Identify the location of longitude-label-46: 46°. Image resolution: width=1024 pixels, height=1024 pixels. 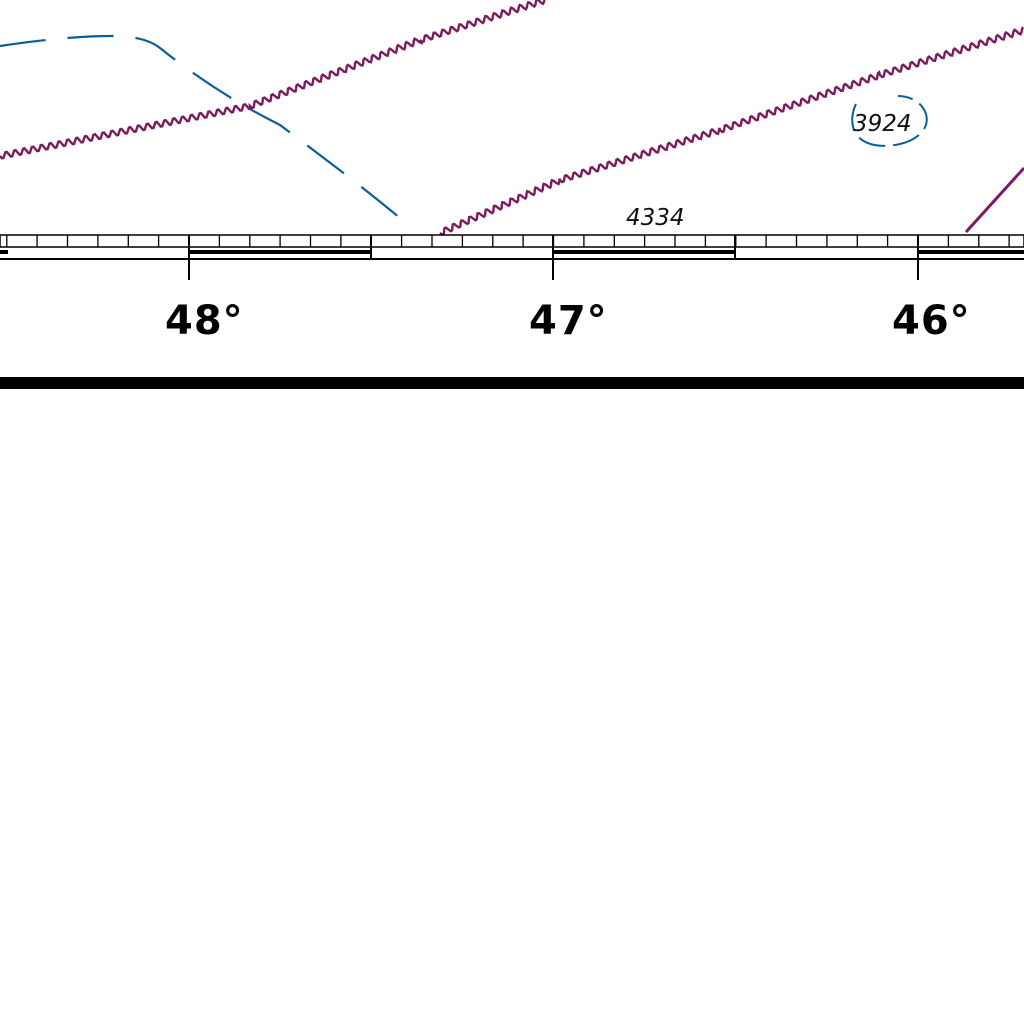
(931, 321).